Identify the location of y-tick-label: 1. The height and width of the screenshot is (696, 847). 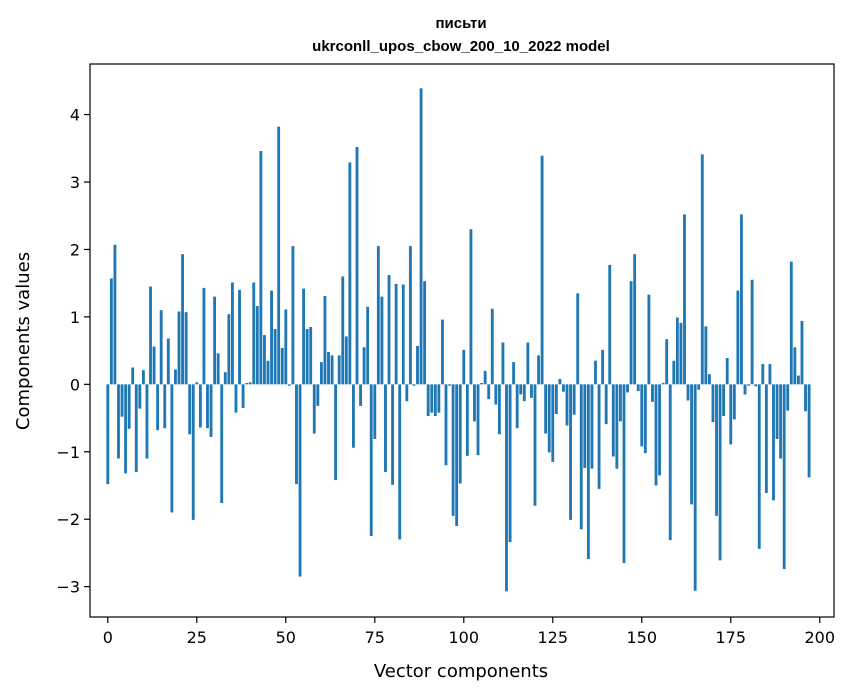
(75, 317).